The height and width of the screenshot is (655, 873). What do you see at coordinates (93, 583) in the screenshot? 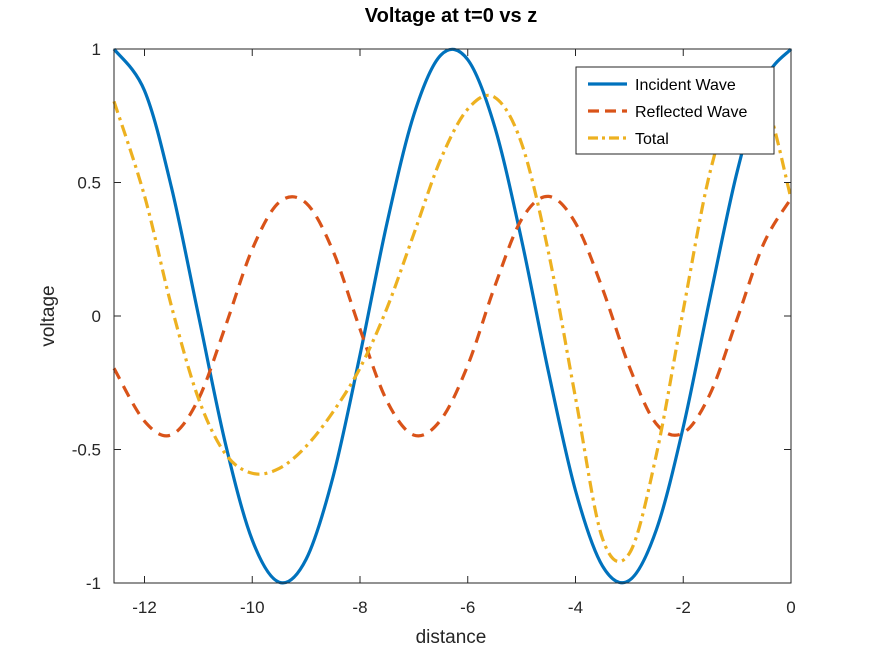
I see `y-tick-label: -1` at bounding box center [93, 583].